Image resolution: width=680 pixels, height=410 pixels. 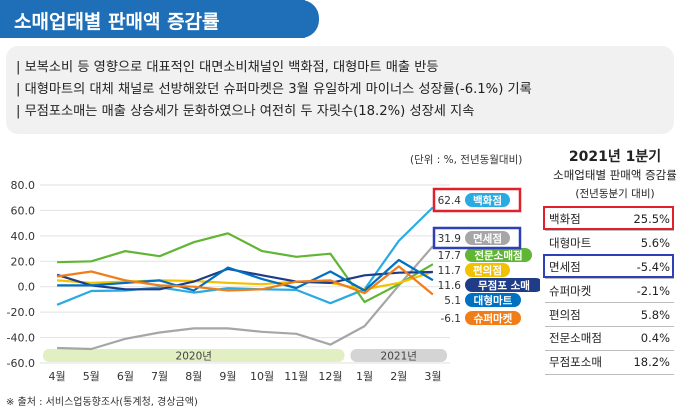 What do you see at coordinates (646, 362) in the screenshot?
I see `row-value: 18.2%` at bounding box center [646, 362].